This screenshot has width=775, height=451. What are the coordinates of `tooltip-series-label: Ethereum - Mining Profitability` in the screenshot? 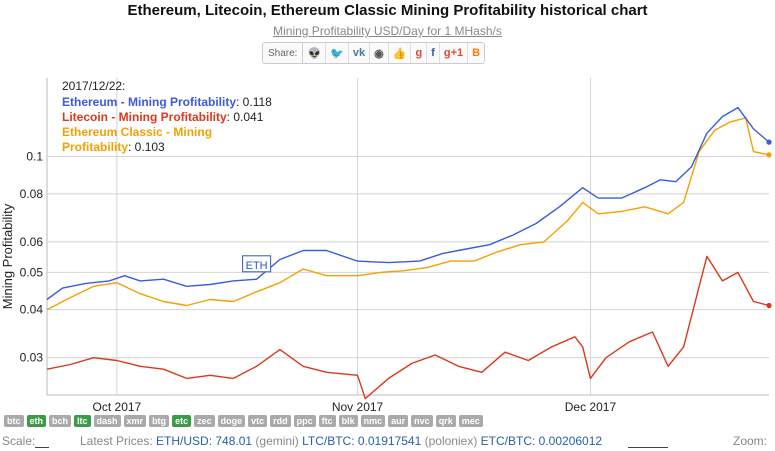 It's located at (149, 102).